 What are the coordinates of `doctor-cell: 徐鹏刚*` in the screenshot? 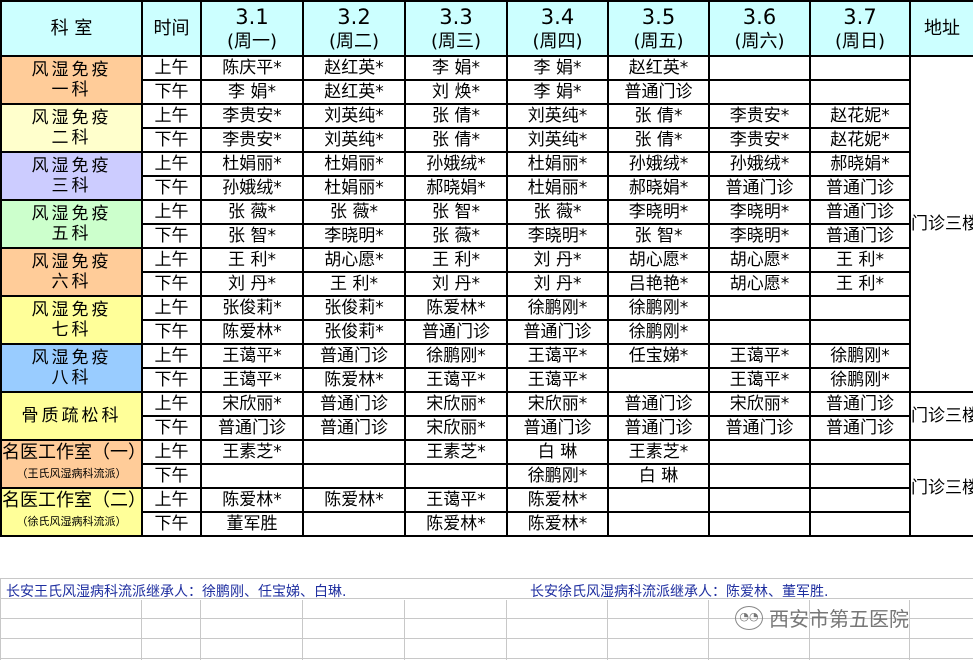 It's located at (860, 356).